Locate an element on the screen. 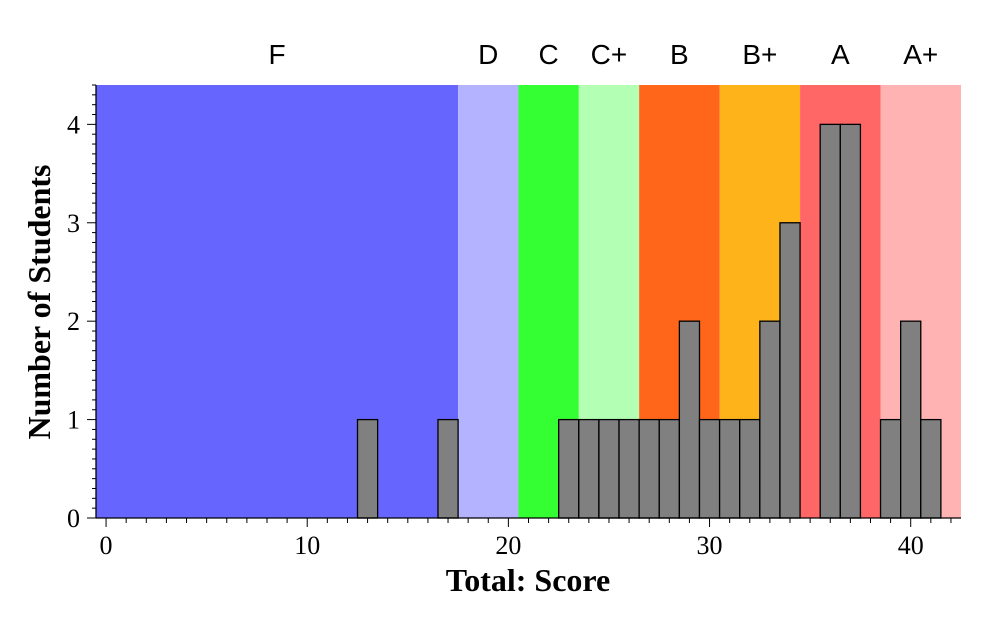 The height and width of the screenshot is (621, 990). grade-label-b-plus: B+ is located at coordinates (759, 54).